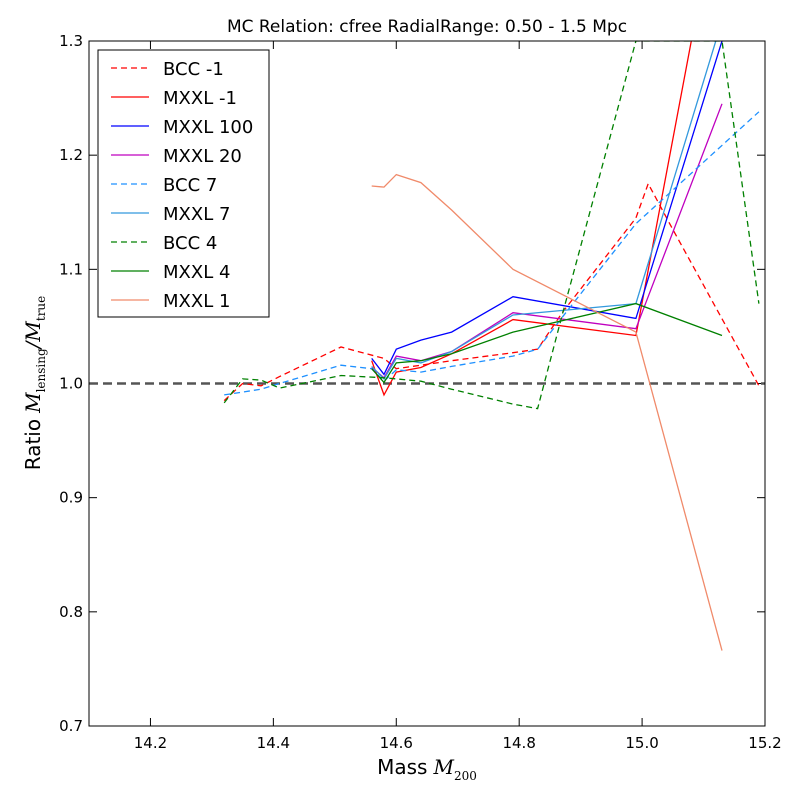 Image resolution: width=800 pixels, height=800 pixels. I want to click on legend-label: BCC 4, so click(190, 243).